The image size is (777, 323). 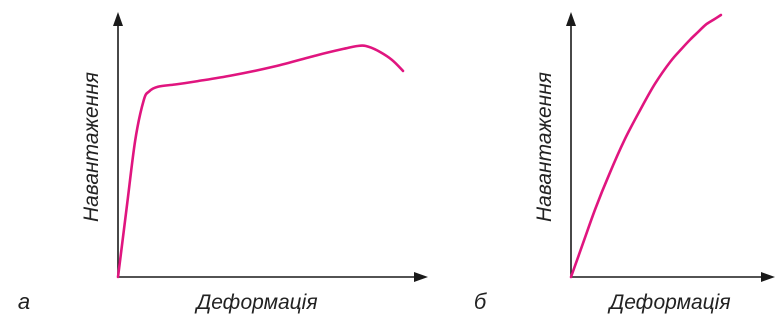 I want to click on panel-b-y-axis-label: Навантаження, so click(x=544, y=147).